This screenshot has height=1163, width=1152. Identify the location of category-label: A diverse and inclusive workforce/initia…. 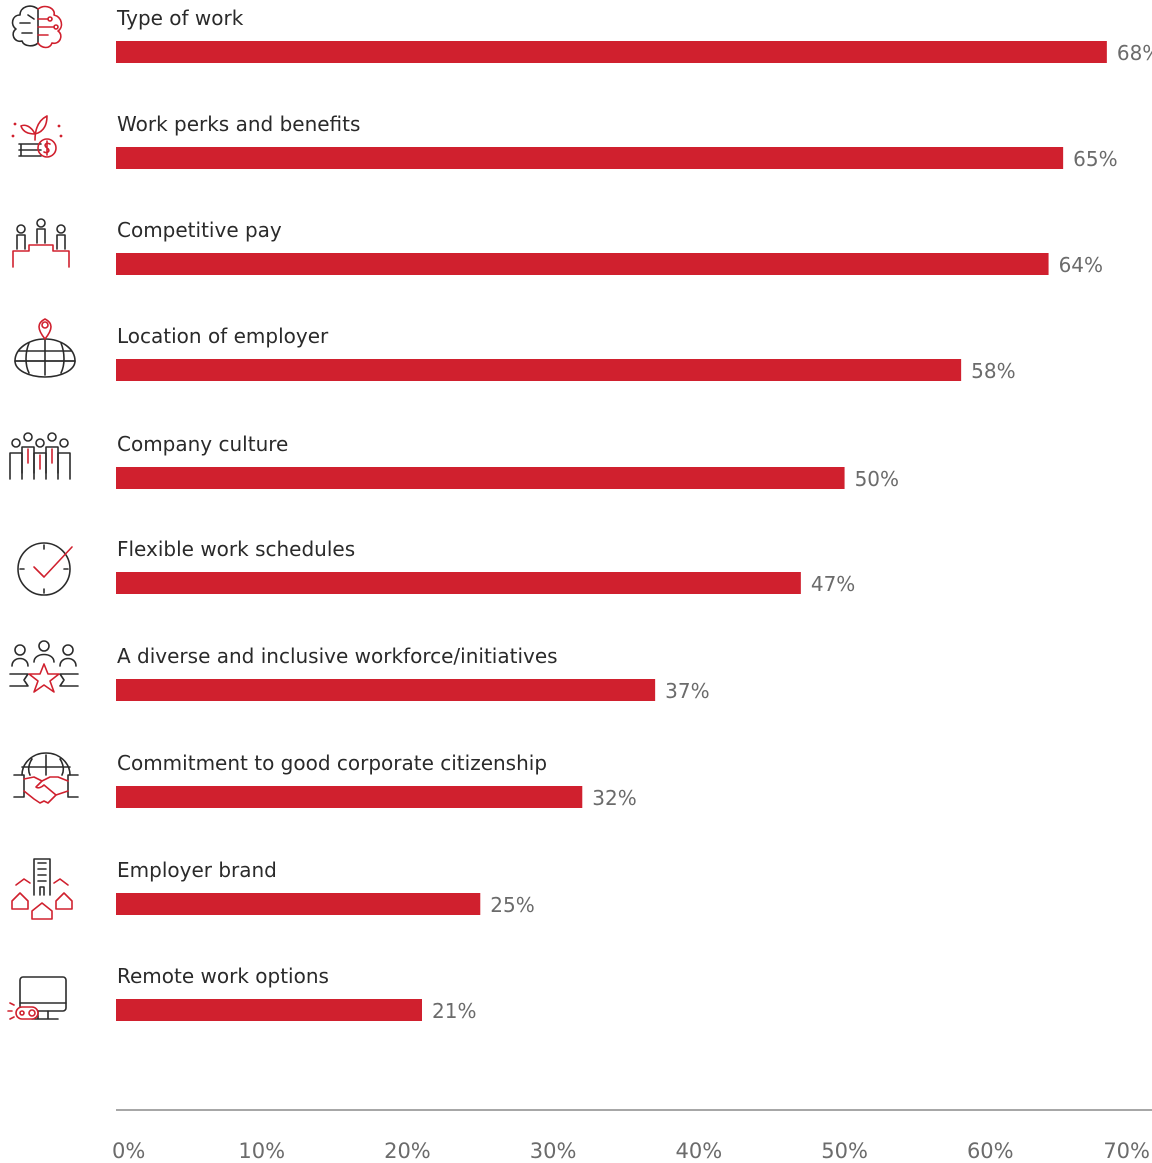
(337, 656).